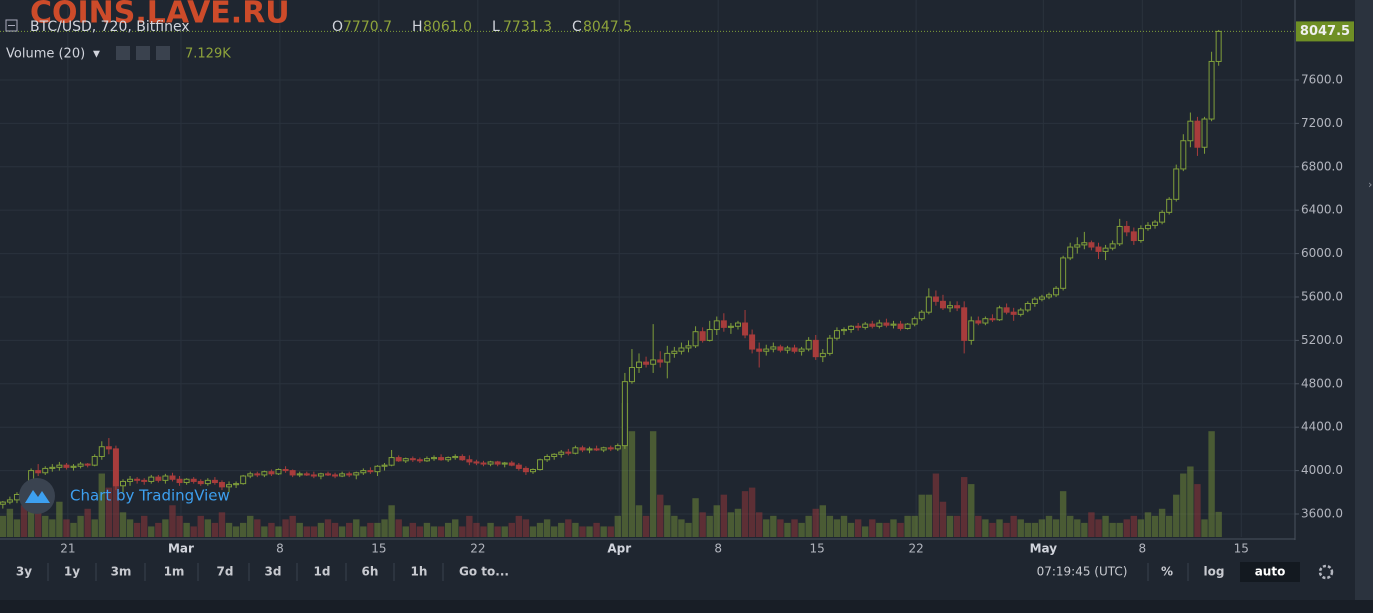 The height and width of the screenshot is (613, 1373). What do you see at coordinates (1322, 253) in the screenshot?
I see `y-tick-label: 6000.0` at bounding box center [1322, 253].